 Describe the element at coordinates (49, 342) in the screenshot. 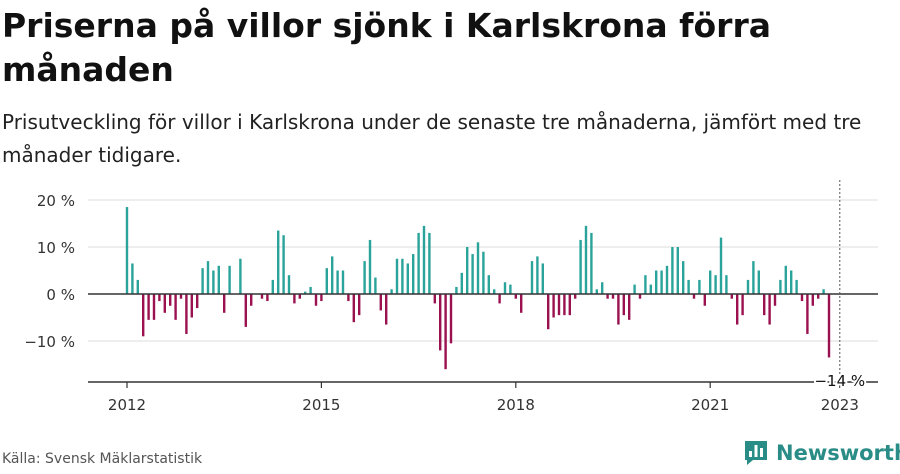

I see `y-tick-label: −10 %` at that location.